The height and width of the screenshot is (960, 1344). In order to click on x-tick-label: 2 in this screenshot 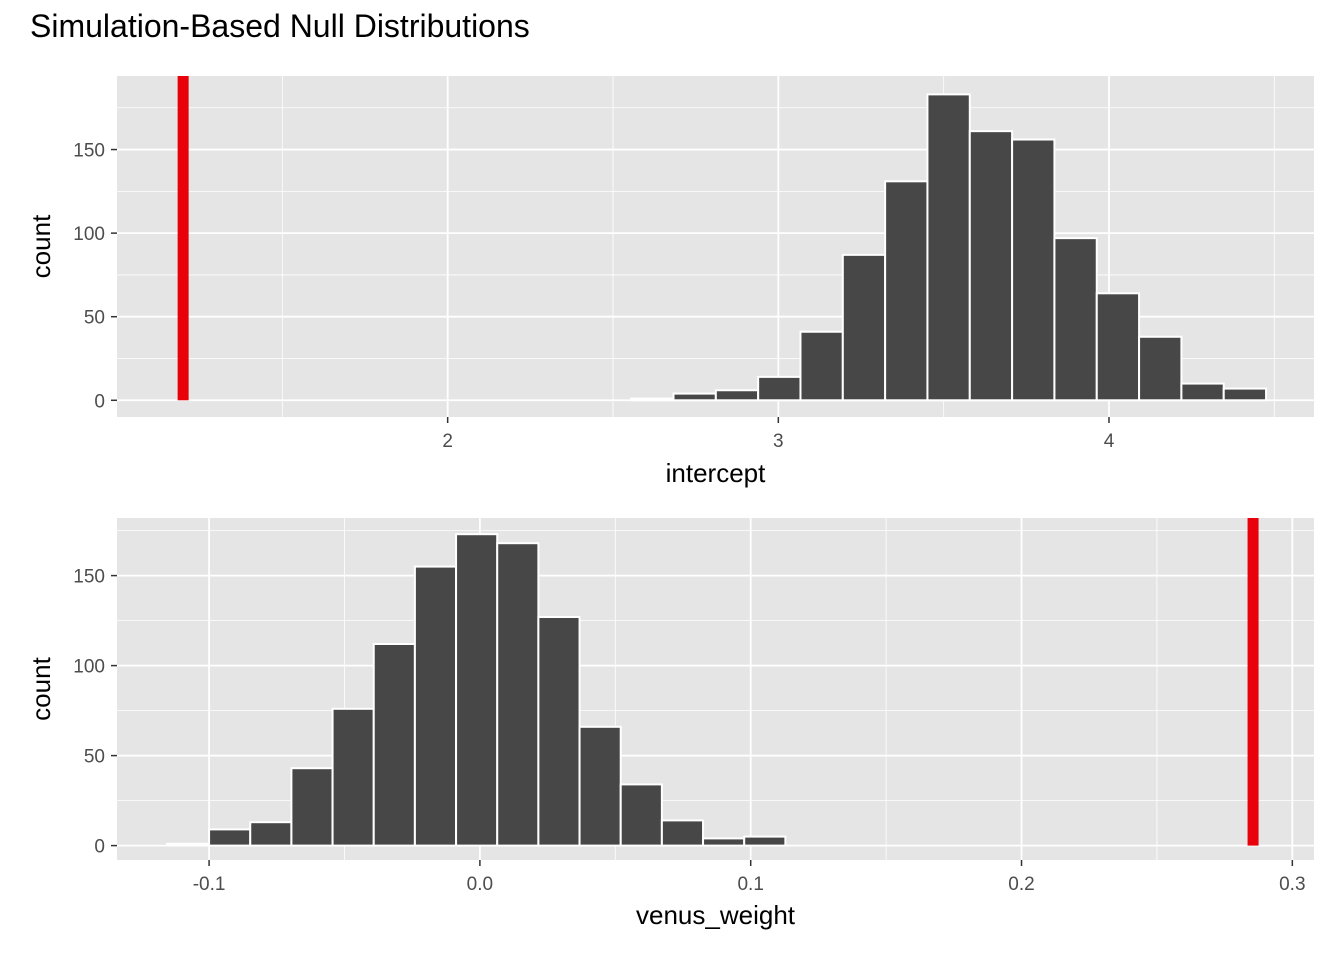, I will do `click(447, 441)`.